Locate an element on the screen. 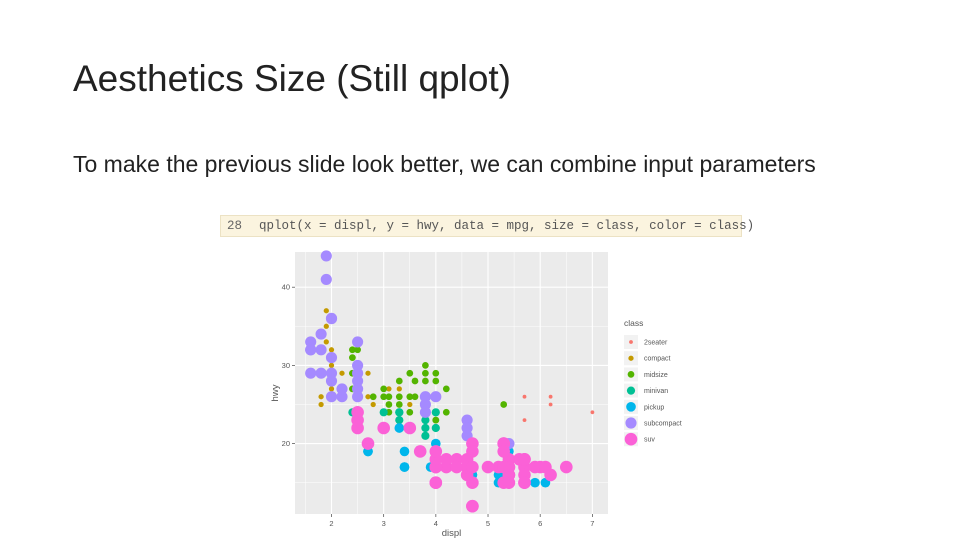 This screenshot has width=960, height=540. legend-key-midsize is located at coordinates (631, 374).